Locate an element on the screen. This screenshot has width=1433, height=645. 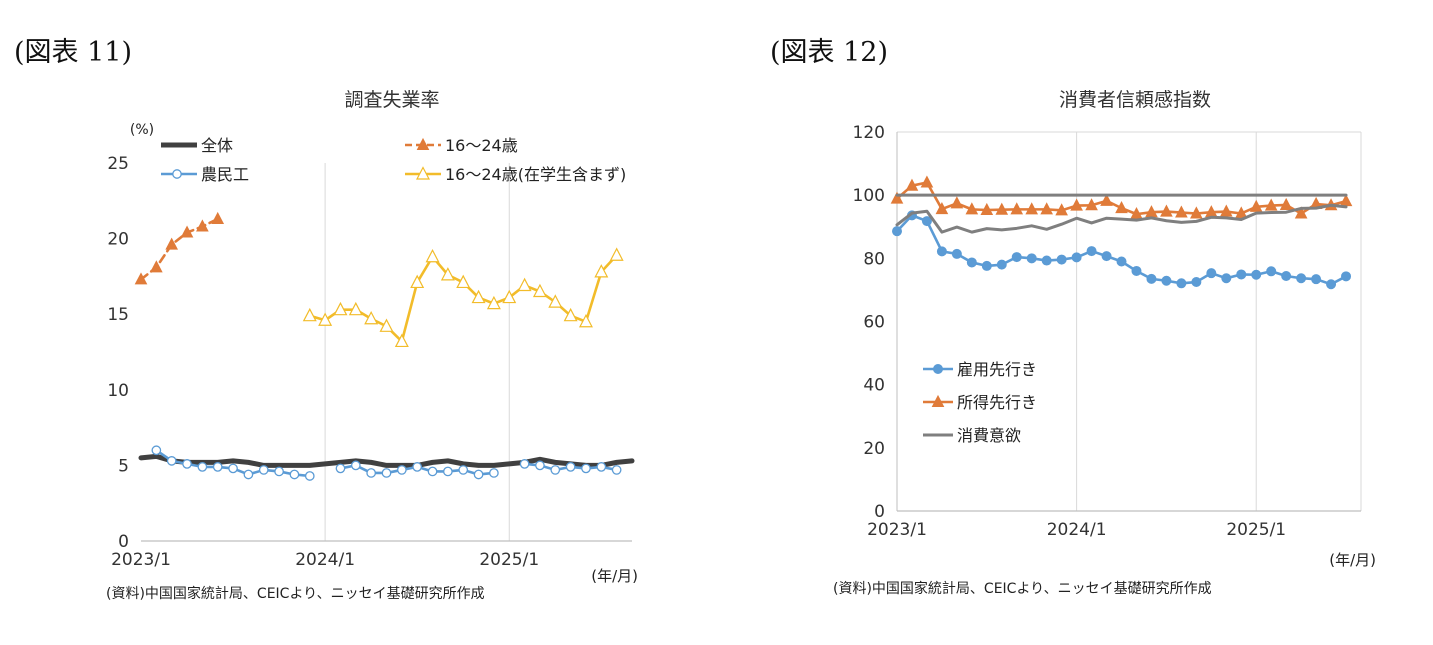
legend-label: 16～24歳 is located at coordinates (481, 145).